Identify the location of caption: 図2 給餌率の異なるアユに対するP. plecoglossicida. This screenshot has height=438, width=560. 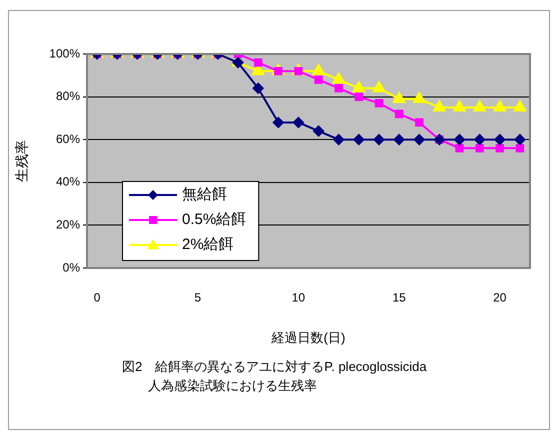
(274, 367).